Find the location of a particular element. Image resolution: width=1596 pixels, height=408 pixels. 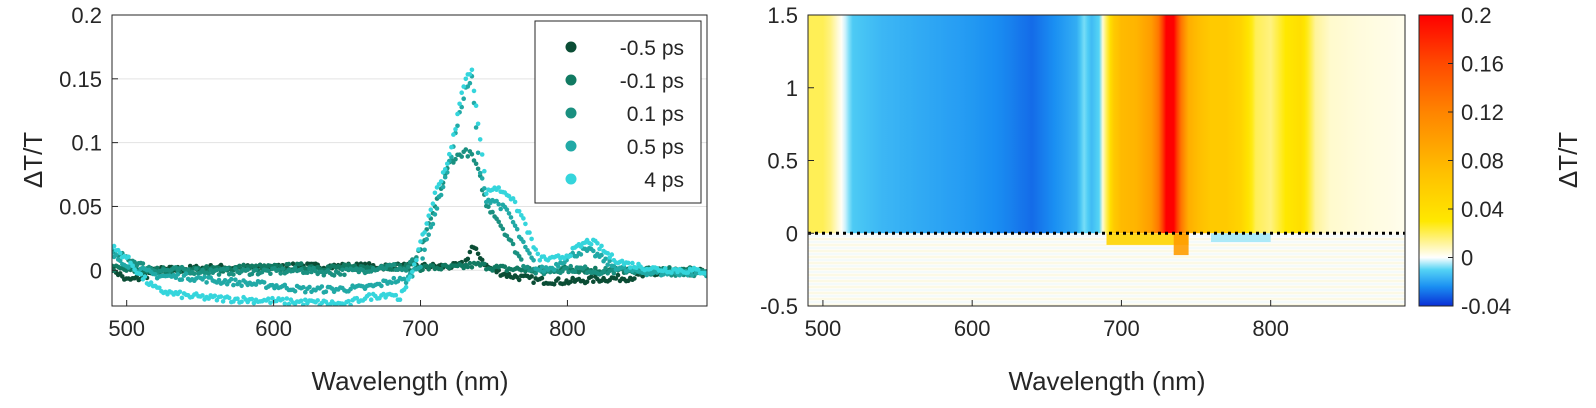

y-ticks-left: 0 0.05 0.1 0.15 0.2 is located at coordinates (88, 143).